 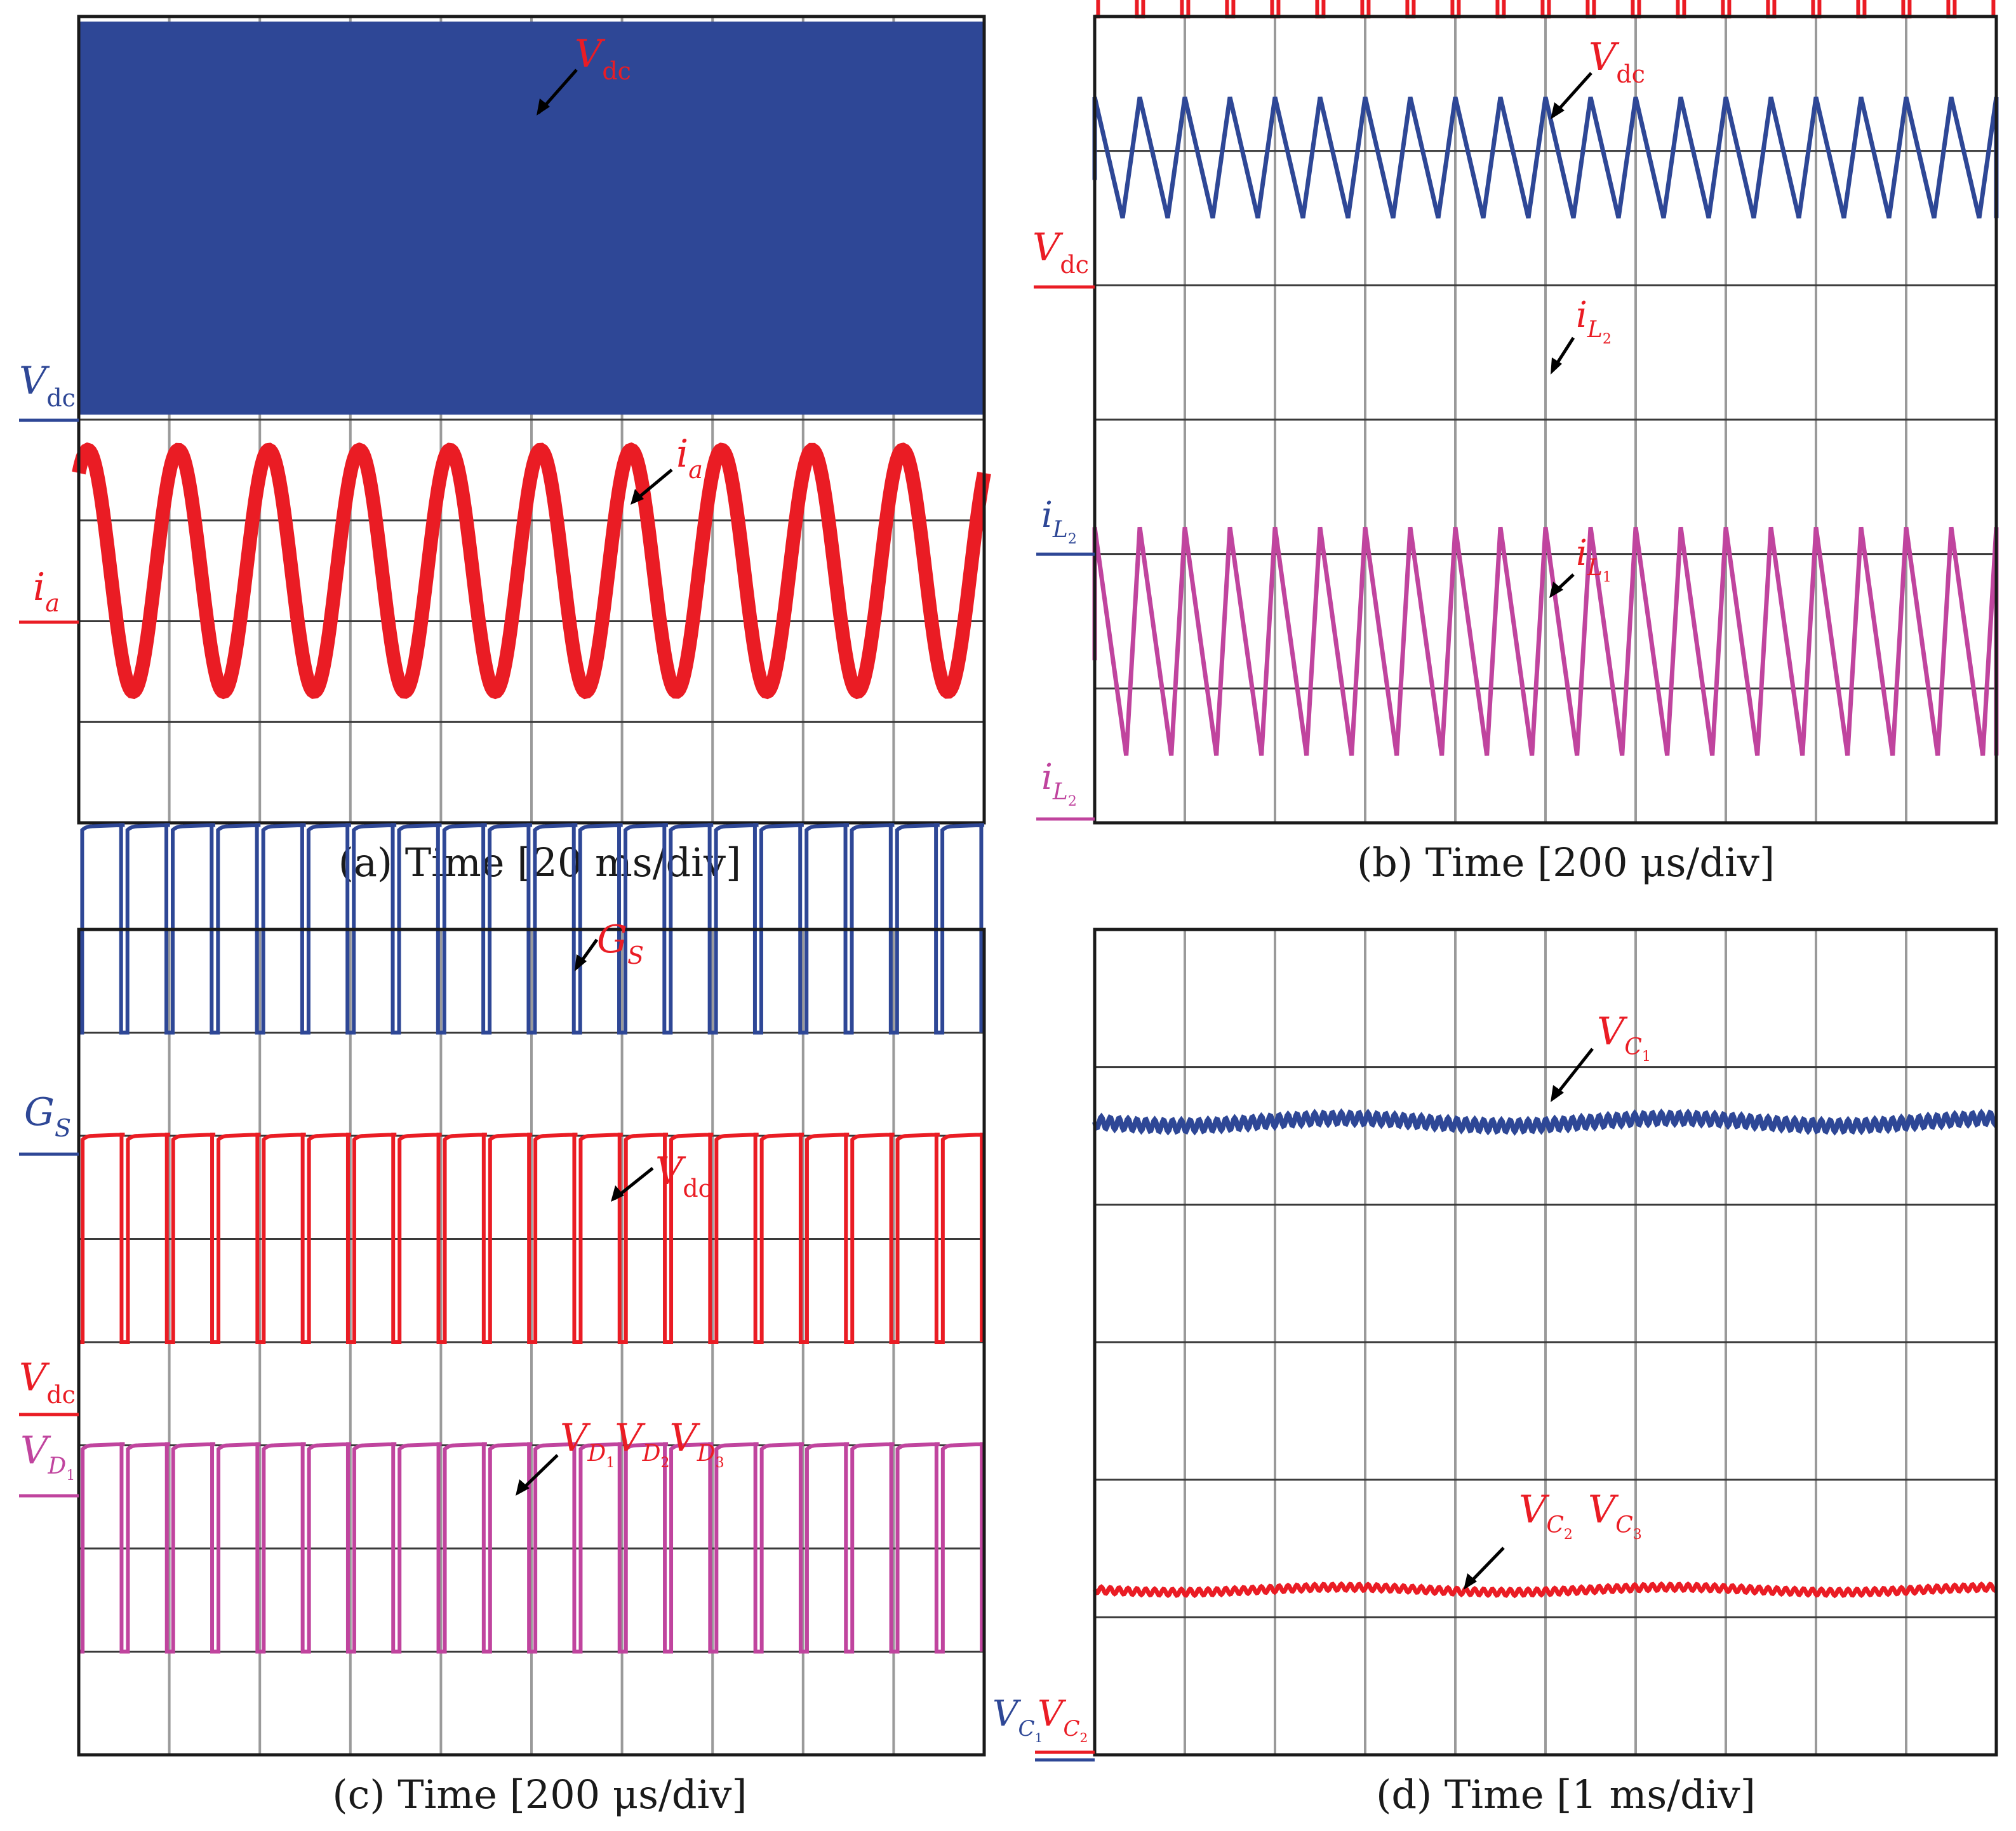 I want to click on panel-c-channel-gs: GS, so click(x=49, y=1123).